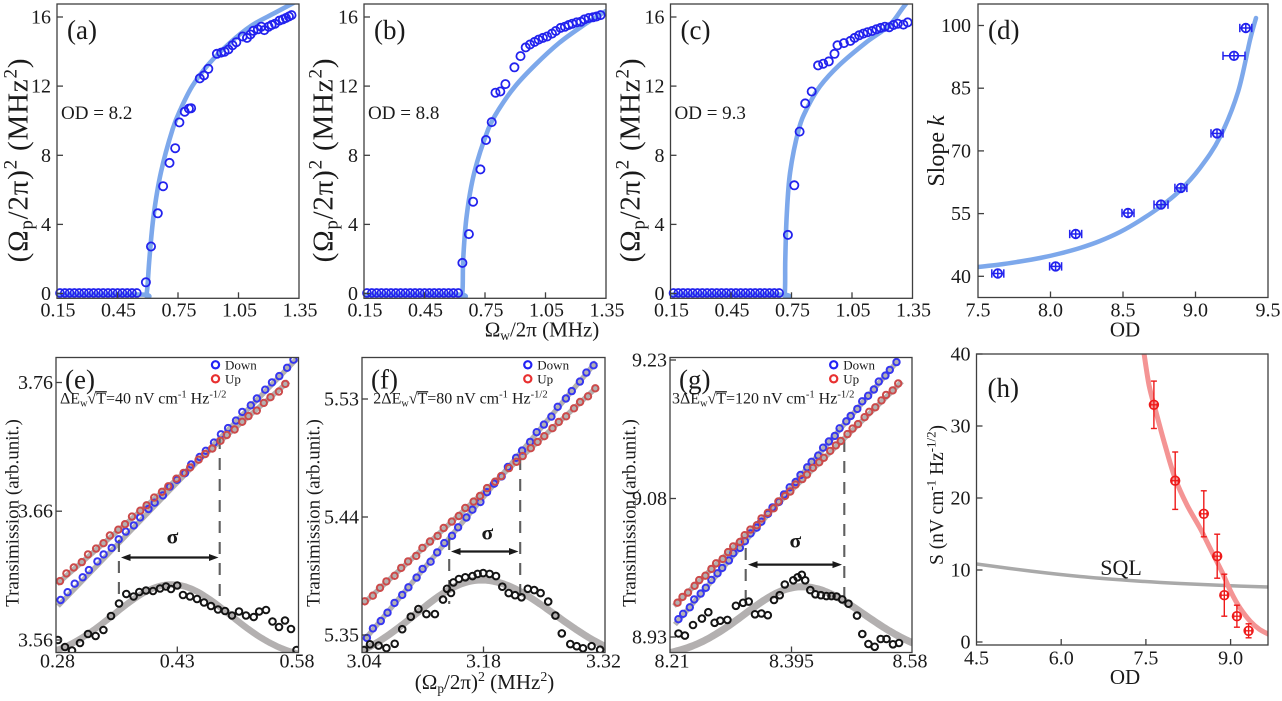 This screenshot has height=701, width=1282. What do you see at coordinates (936, 495) in the screenshot?
I see `svg-text: S (nV cm-1 Hz-1/2)` at bounding box center [936, 495].